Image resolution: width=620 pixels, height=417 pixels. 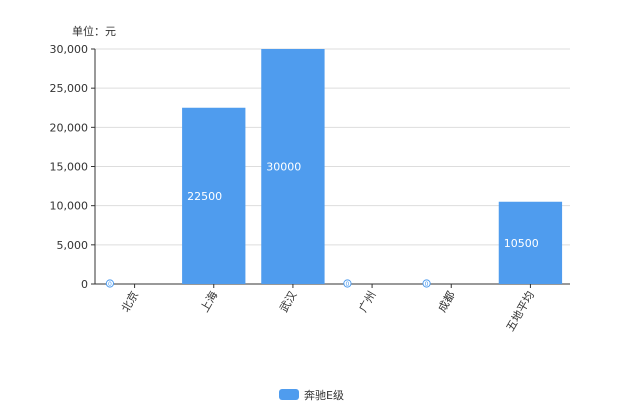 What do you see at coordinates (69, 127) in the screenshot?
I see `y-tick-label: 20,000` at bounding box center [69, 127].